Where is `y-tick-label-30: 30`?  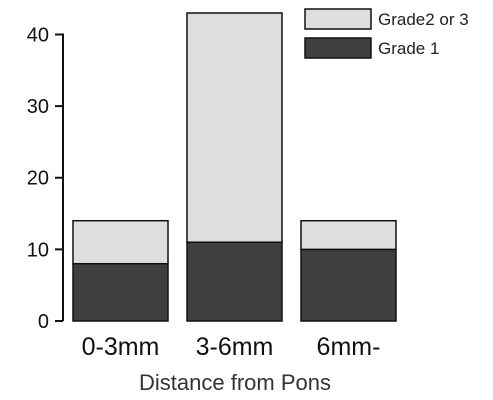
y-tick-label-30: 30 is located at coordinates (38, 107).